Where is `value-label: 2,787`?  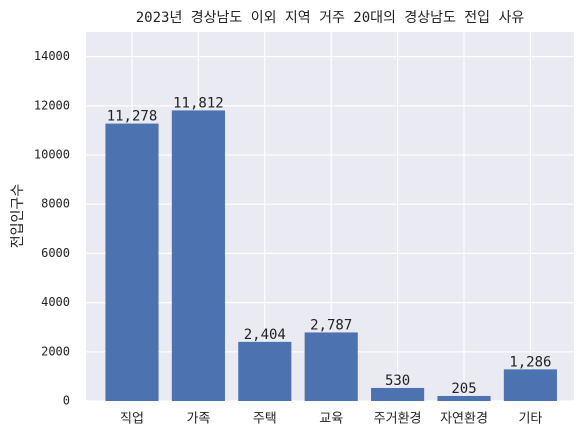
value-label: 2,787 is located at coordinates (331, 325).